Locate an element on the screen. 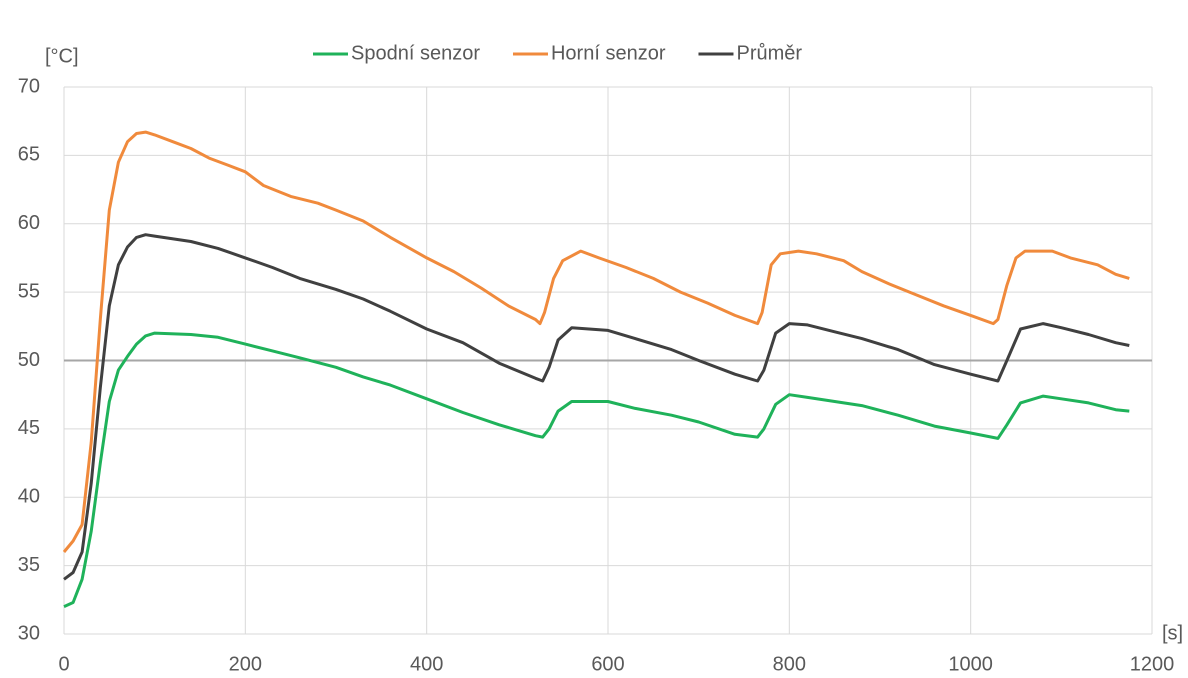 The height and width of the screenshot is (678, 1188). legend-label: Spodní senzor is located at coordinates (415, 53).